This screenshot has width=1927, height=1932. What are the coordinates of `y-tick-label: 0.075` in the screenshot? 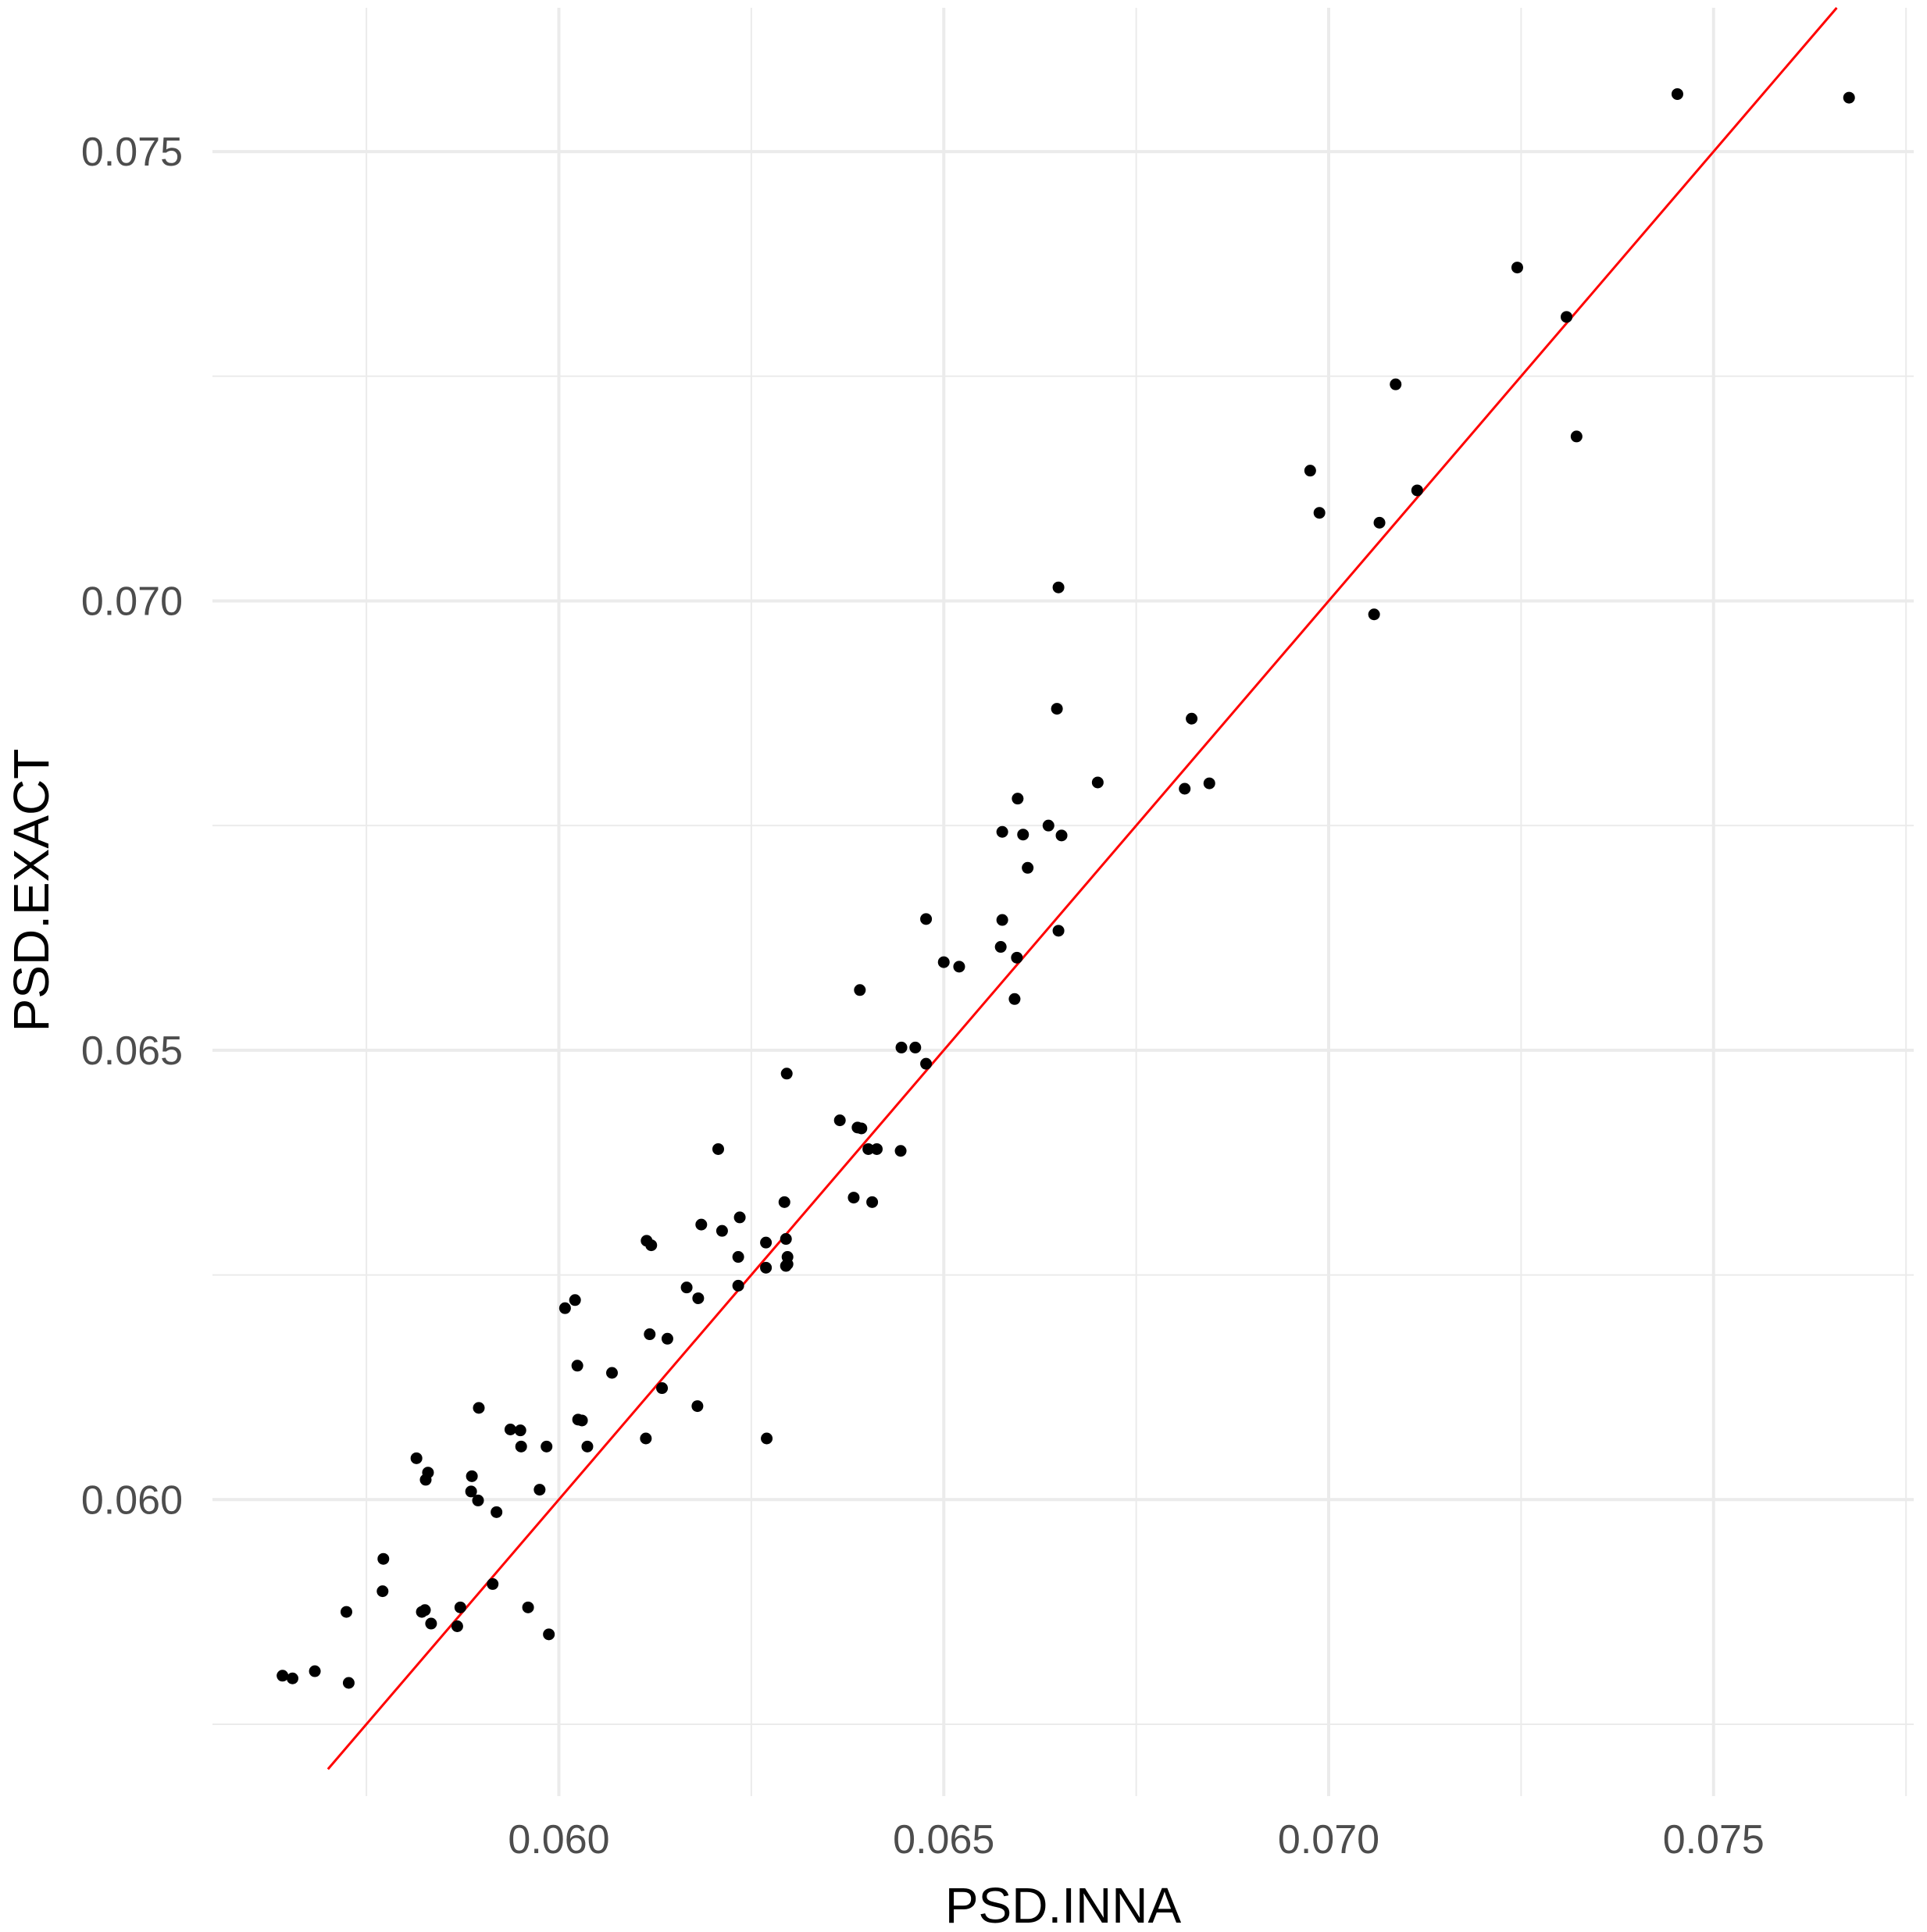 It's located at (132, 152).